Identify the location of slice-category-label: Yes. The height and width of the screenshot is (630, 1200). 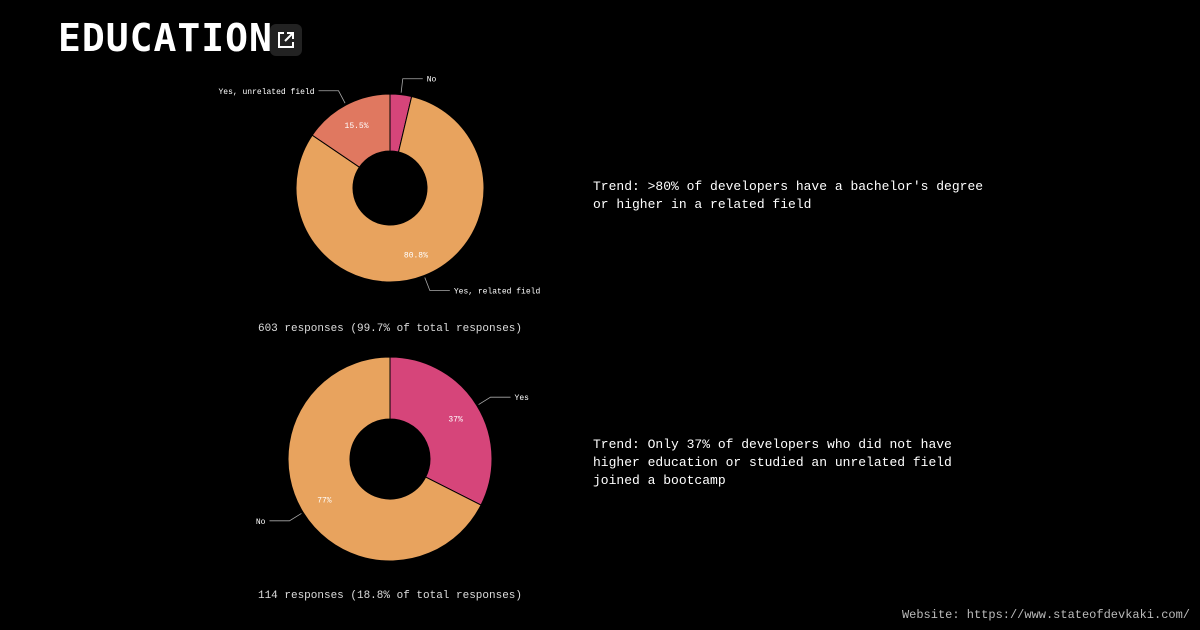
(522, 398).